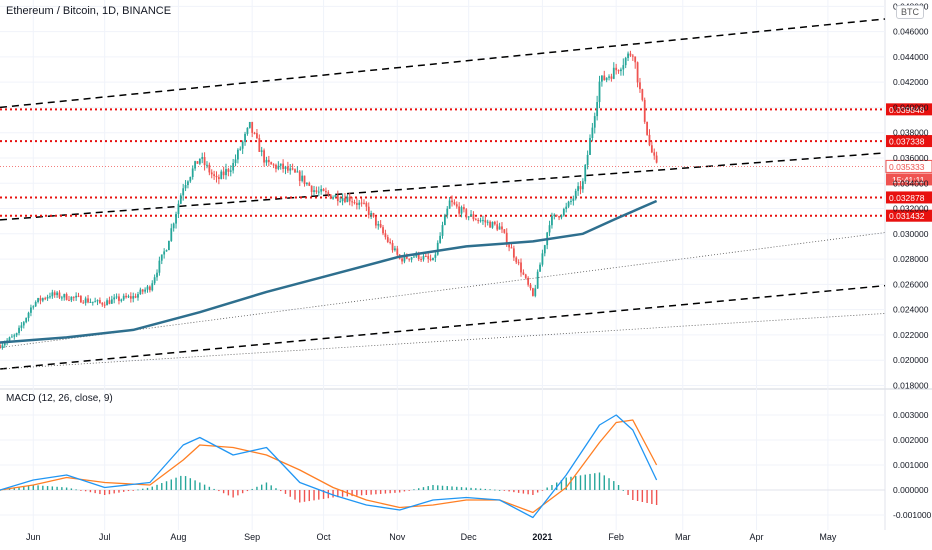 The height and width of the screenshot is (550, 932). I want to click on time-tick-label: Apr, so click(757, 537).